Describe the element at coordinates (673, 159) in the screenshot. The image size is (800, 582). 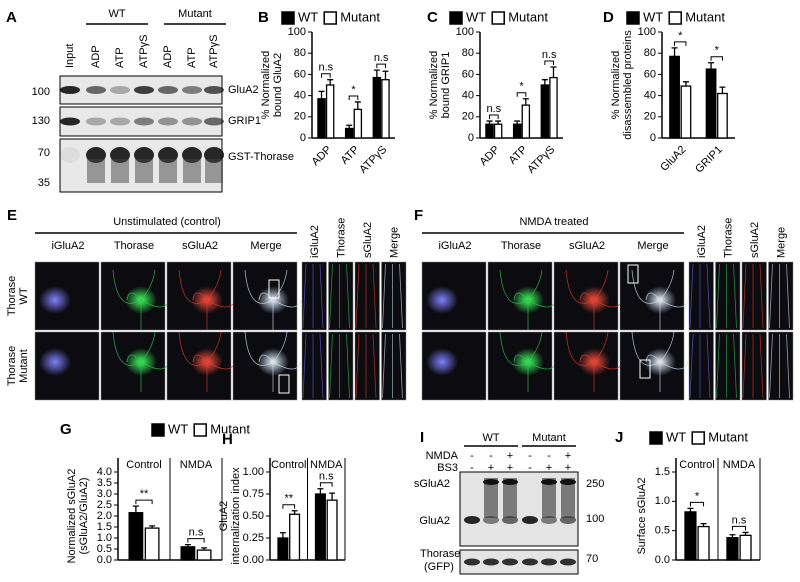
I see `x-tick-label: GluA2` at that location.